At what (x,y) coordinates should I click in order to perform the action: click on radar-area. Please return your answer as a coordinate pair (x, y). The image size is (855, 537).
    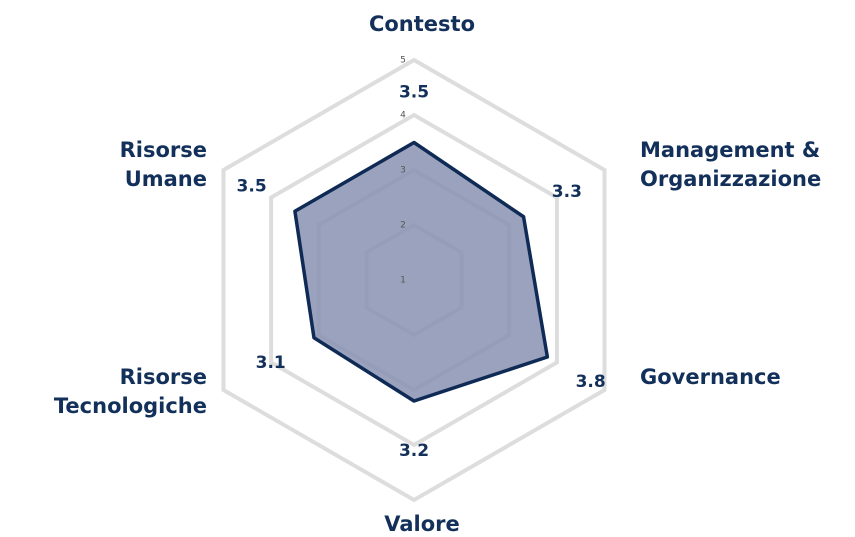
    Looking at the image, I should click on (421, 271).